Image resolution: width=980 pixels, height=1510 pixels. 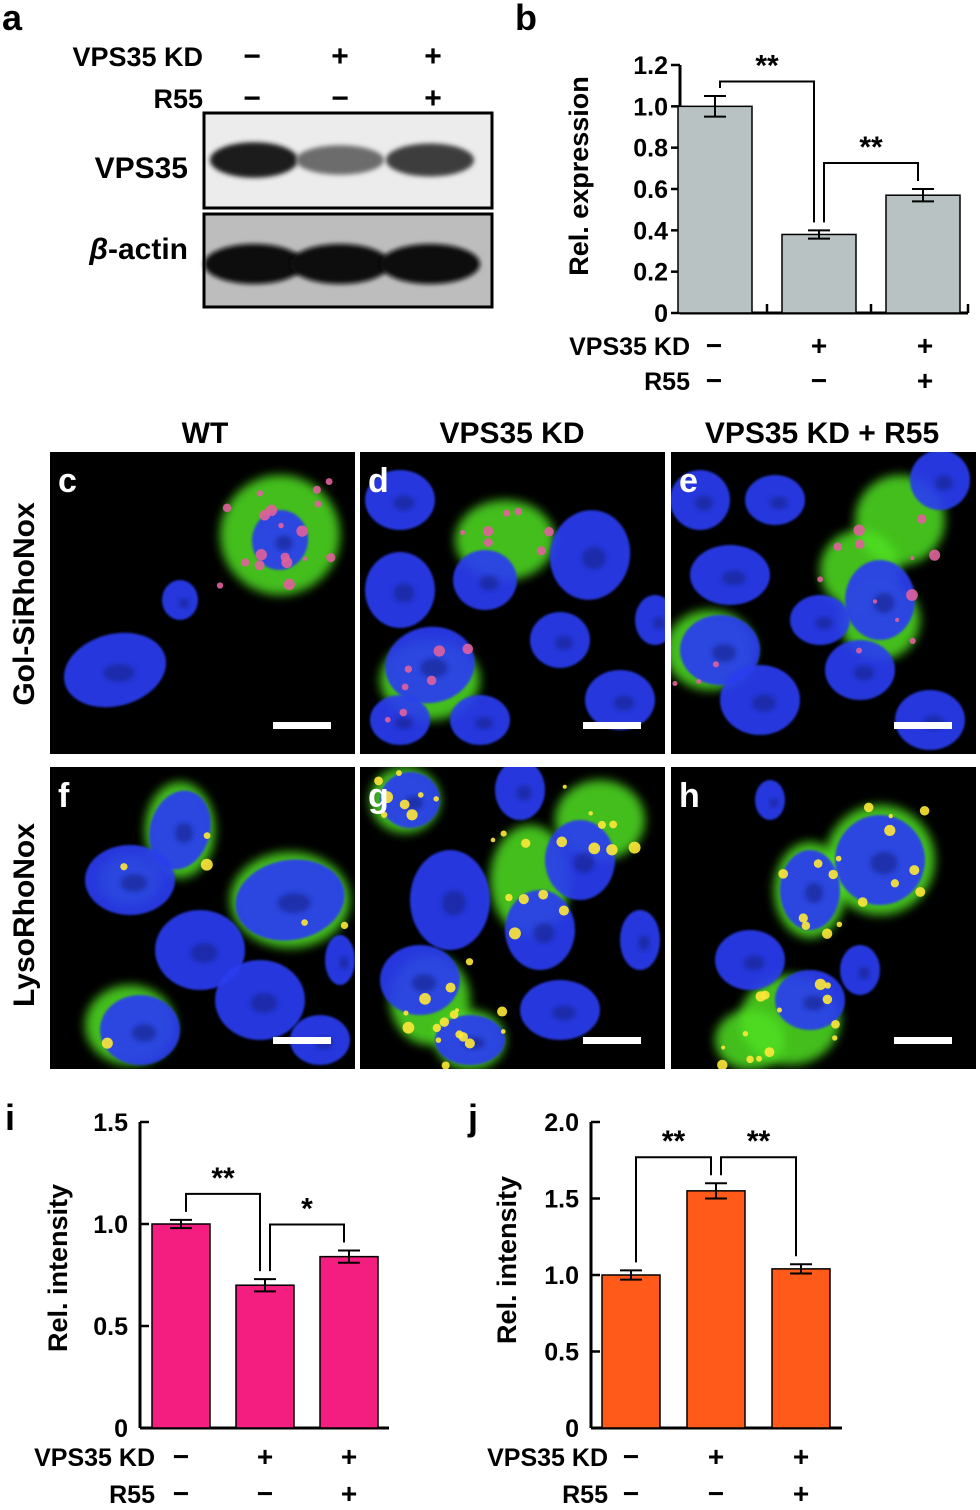 What do you see at coordinates (137, 57) in the screenshot?
I see `blot-vps35-kd-label: VPS35 KD` at bounding box center [137, 57].